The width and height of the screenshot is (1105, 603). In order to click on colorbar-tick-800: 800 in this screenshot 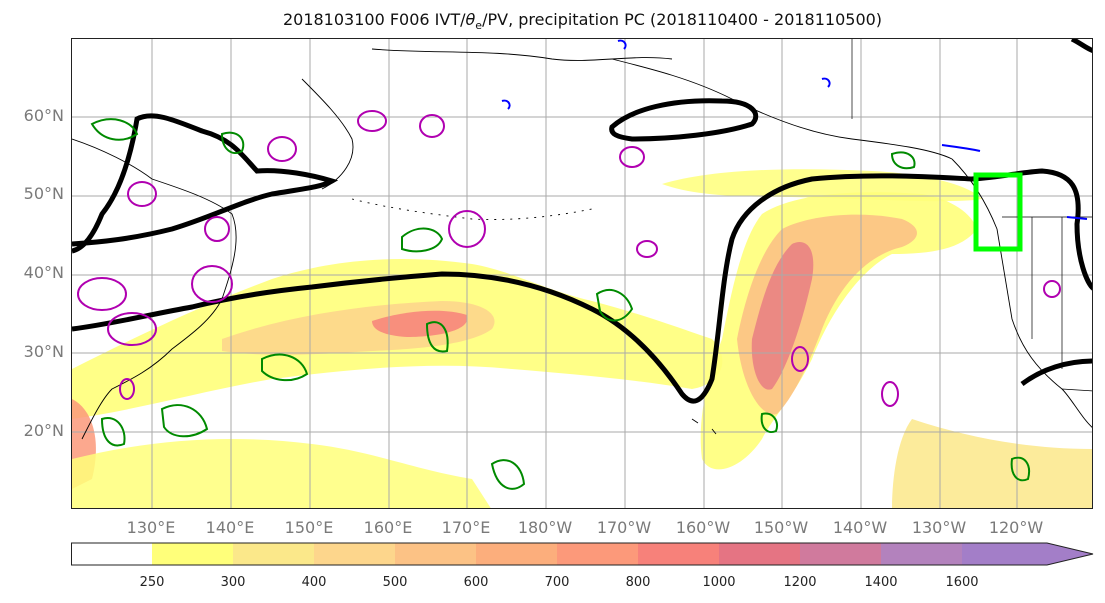, I will do `click(638, 582)`.